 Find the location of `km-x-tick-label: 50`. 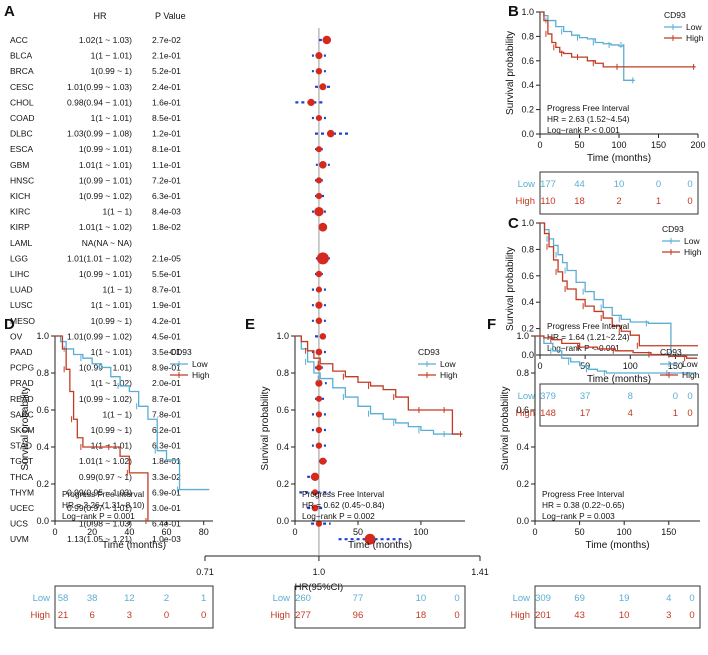

km-x-tick-label: 50 is located at coordinates (579, 145).